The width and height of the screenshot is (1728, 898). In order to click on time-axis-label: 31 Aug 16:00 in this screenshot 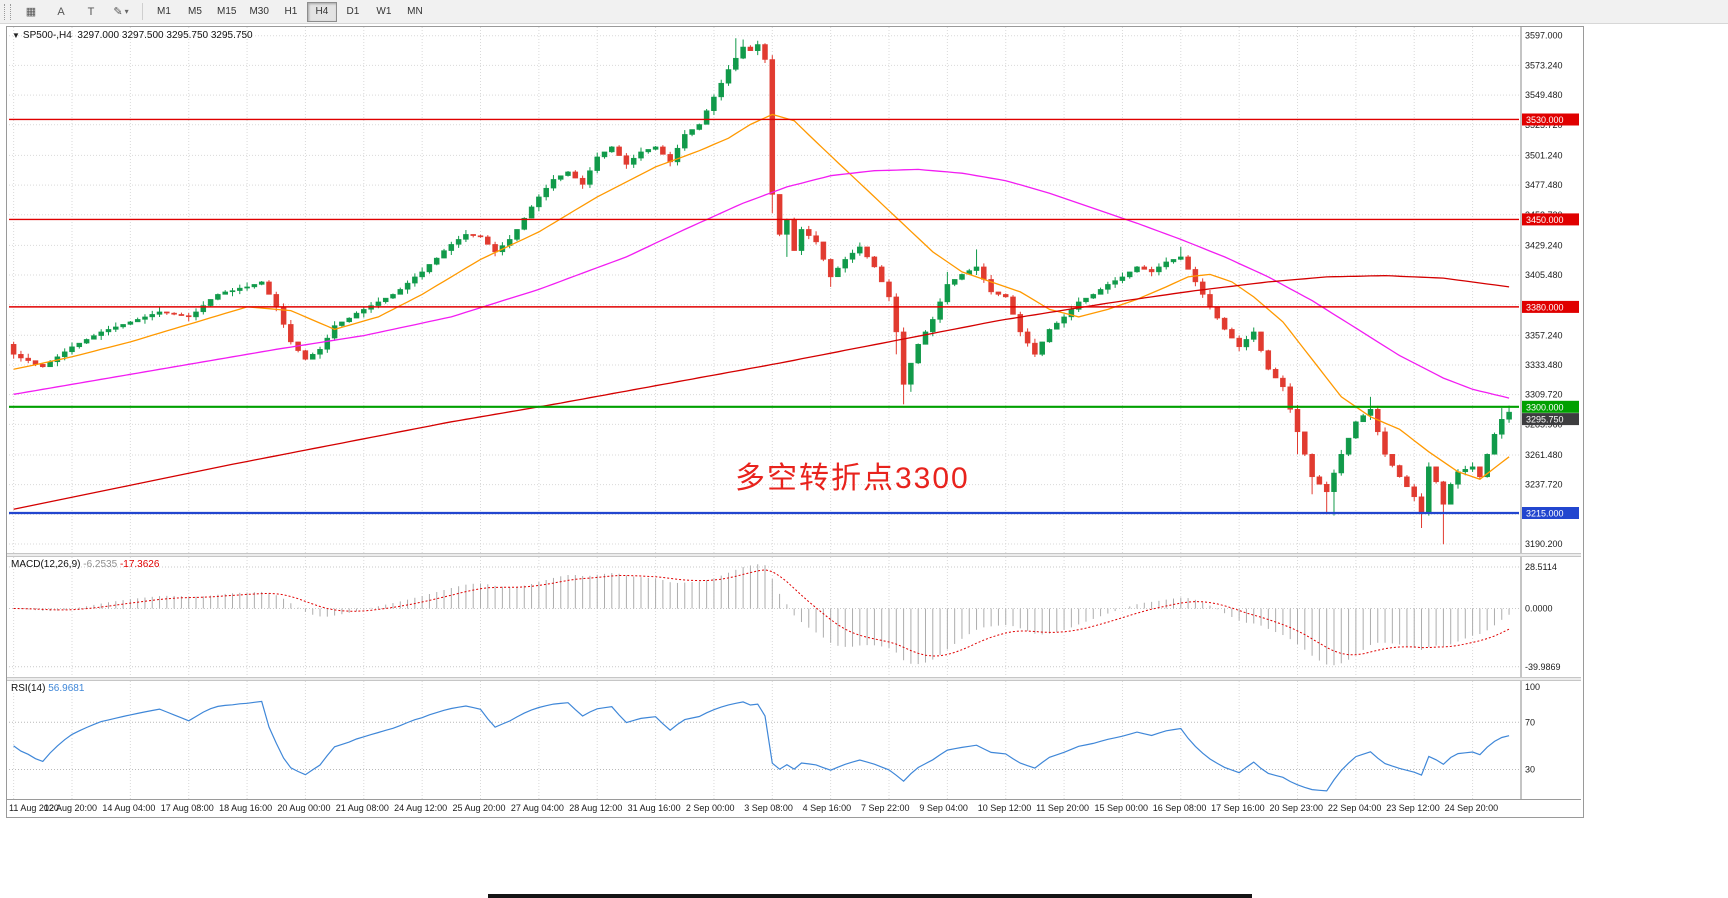, I will do `click(654, 808)`.